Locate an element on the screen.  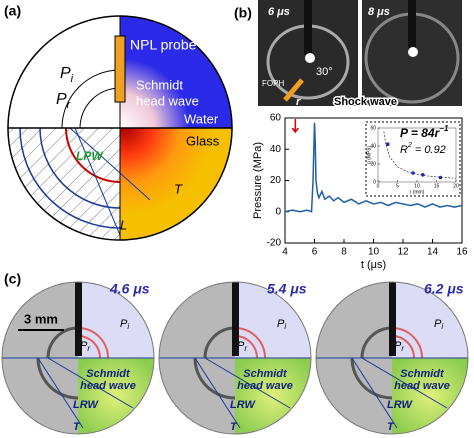
r-squared-value: = 0.92 is located at coordinates (429, 150).